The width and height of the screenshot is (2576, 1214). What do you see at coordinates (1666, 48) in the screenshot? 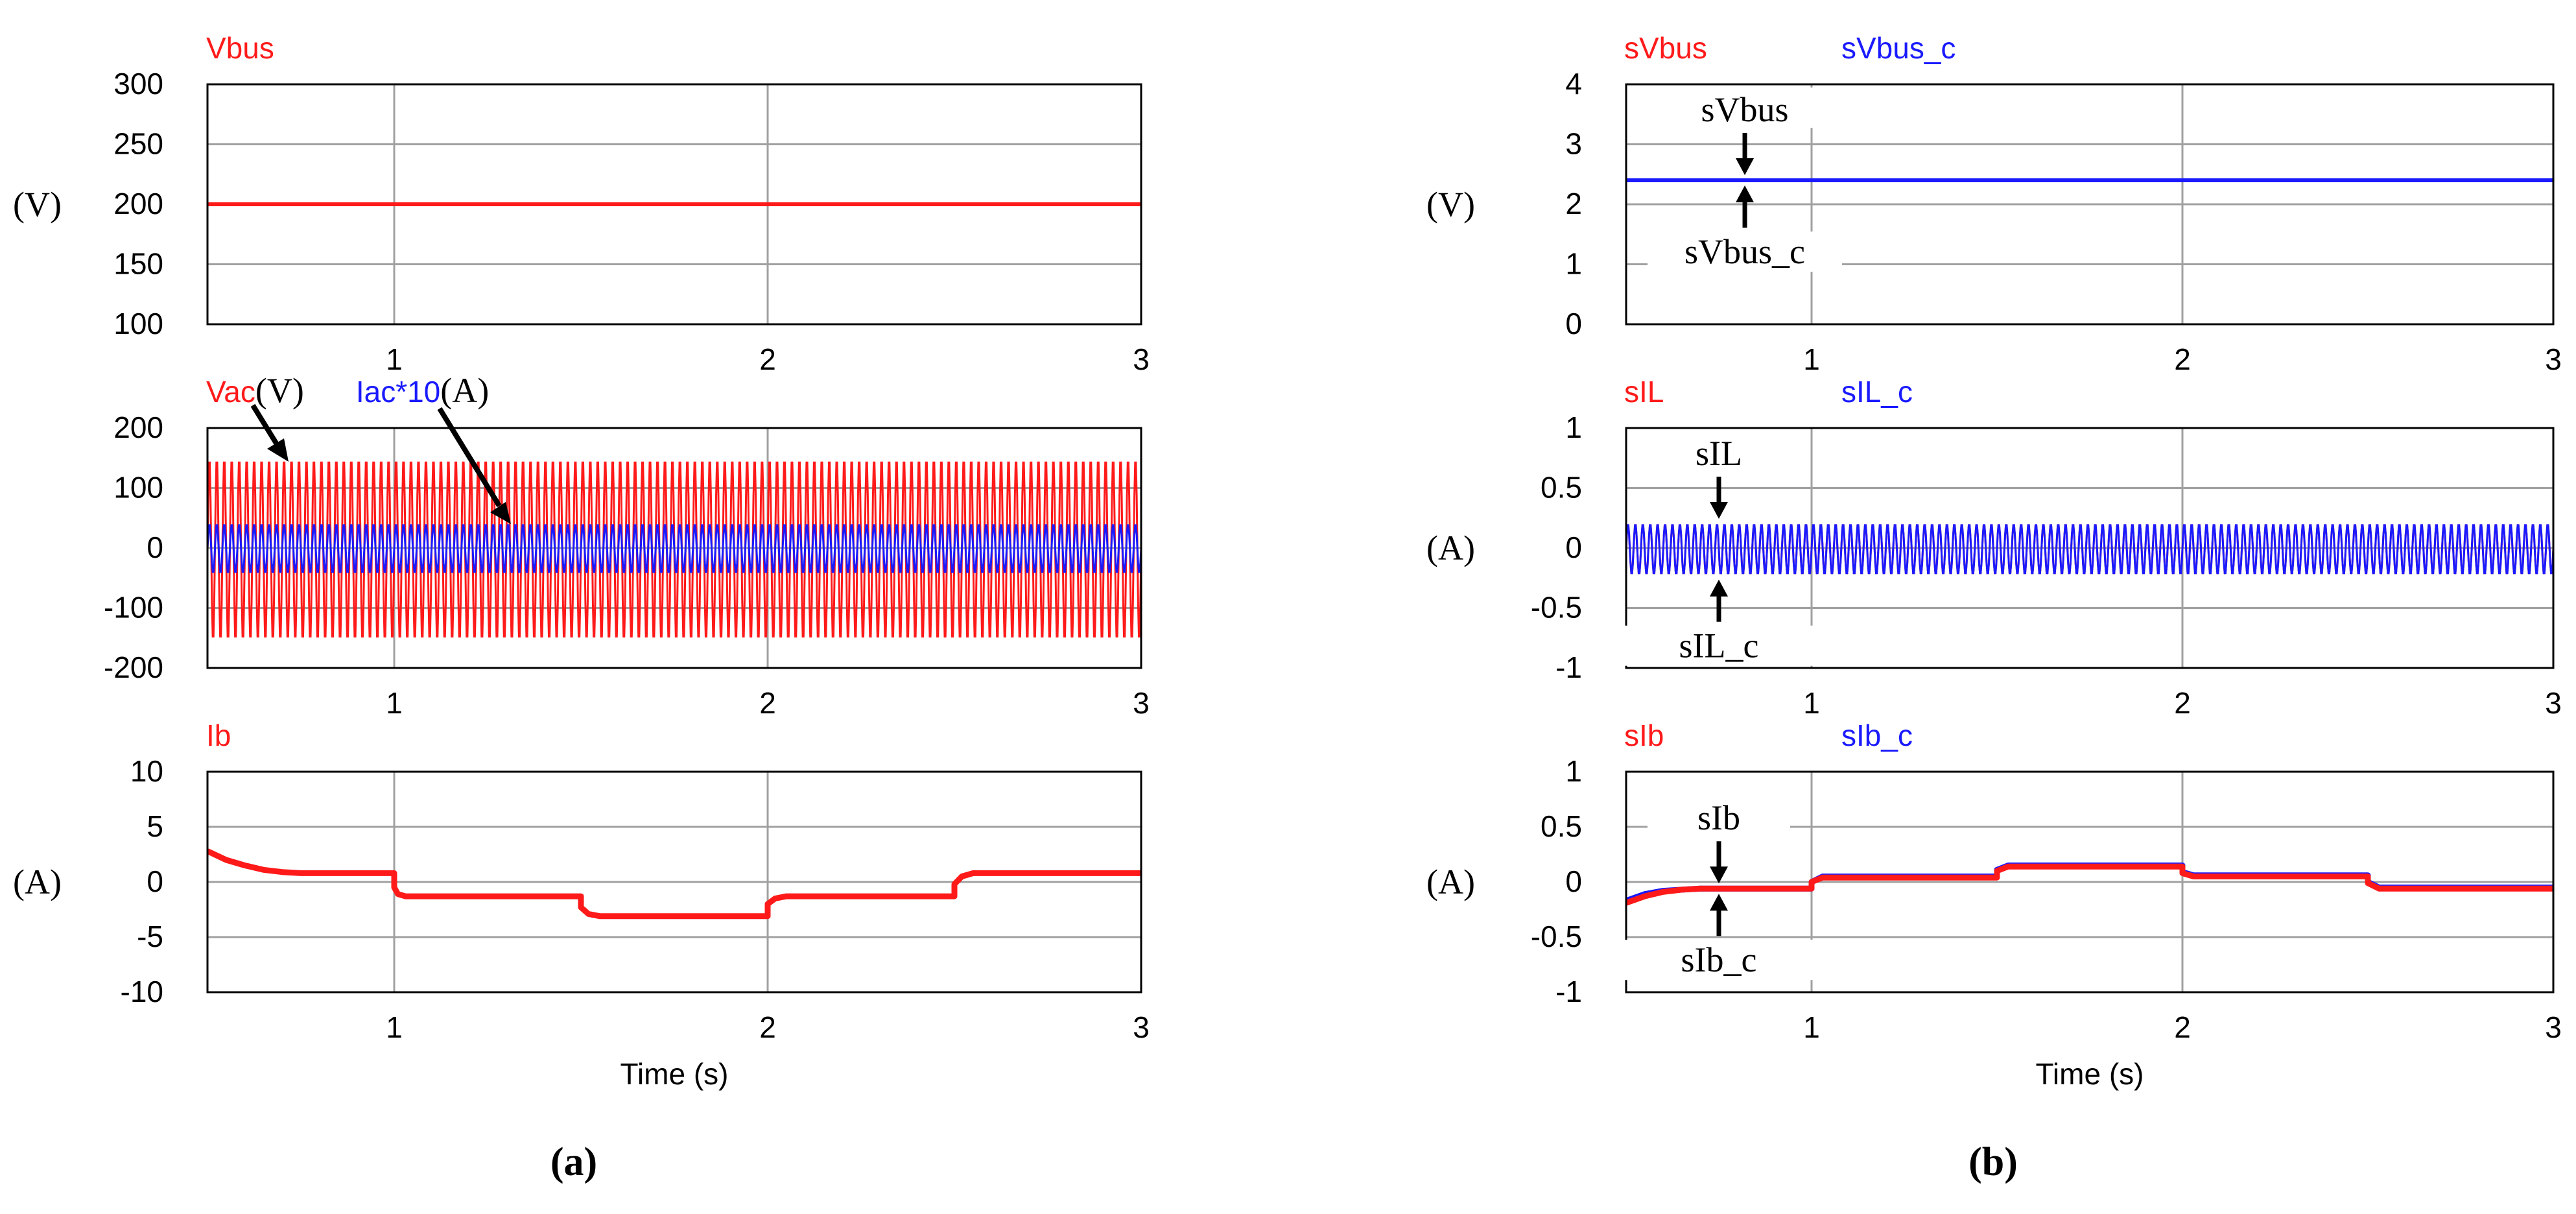
I see `legend-entry: sVbus` at bounding box center [1666, 48].